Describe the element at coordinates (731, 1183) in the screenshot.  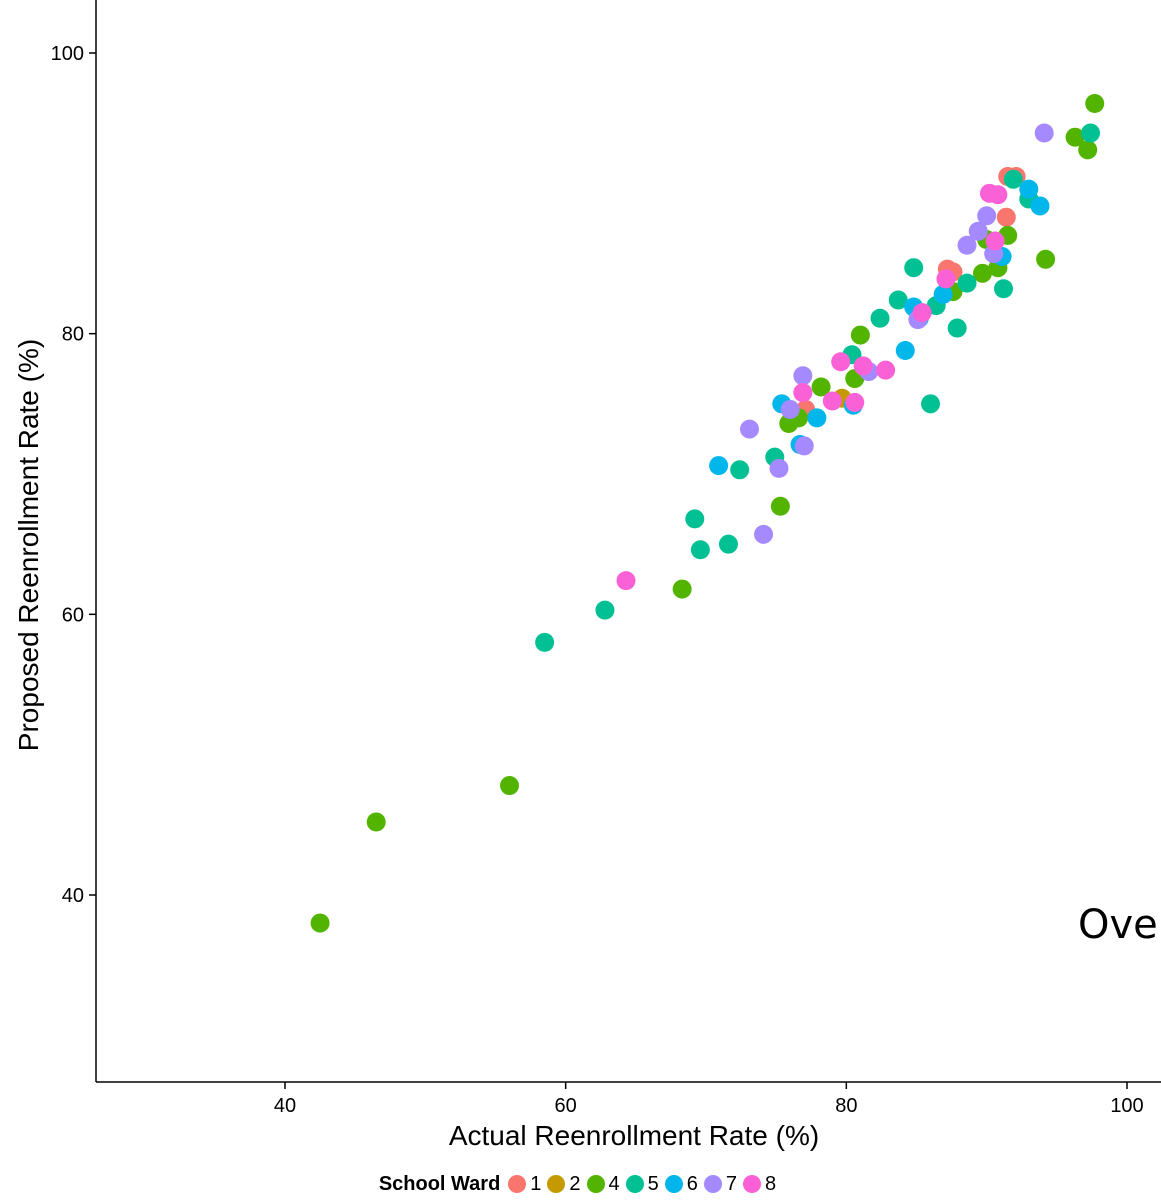
I see `legend-label: 7` at that location.